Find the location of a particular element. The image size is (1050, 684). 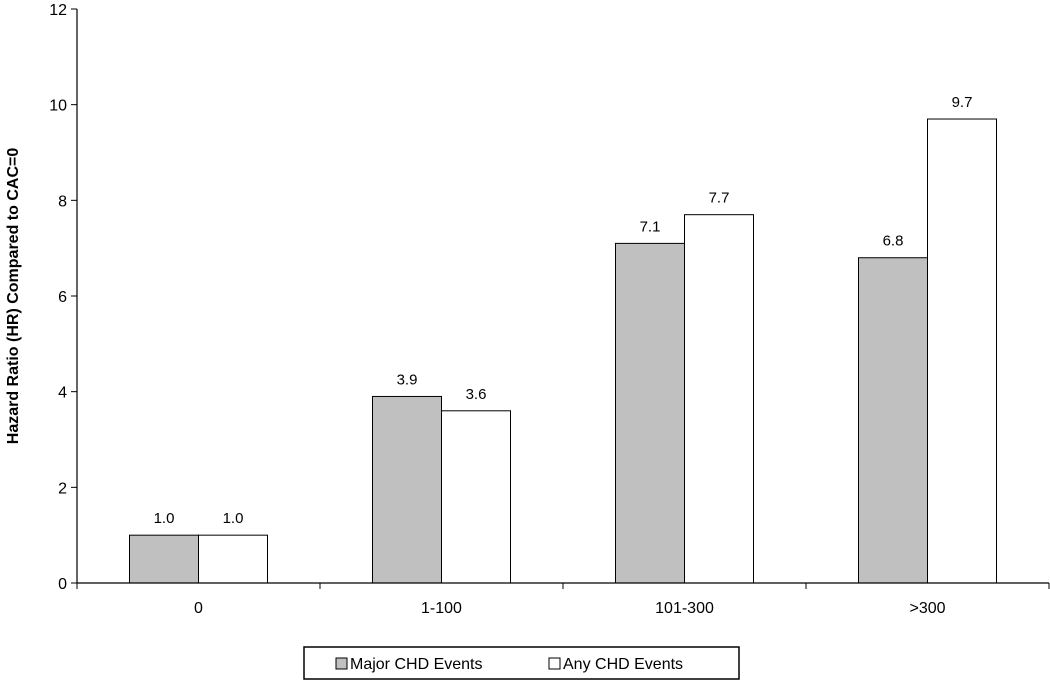

x-tick-label: 1-100 is located at coordinates (441, 608).